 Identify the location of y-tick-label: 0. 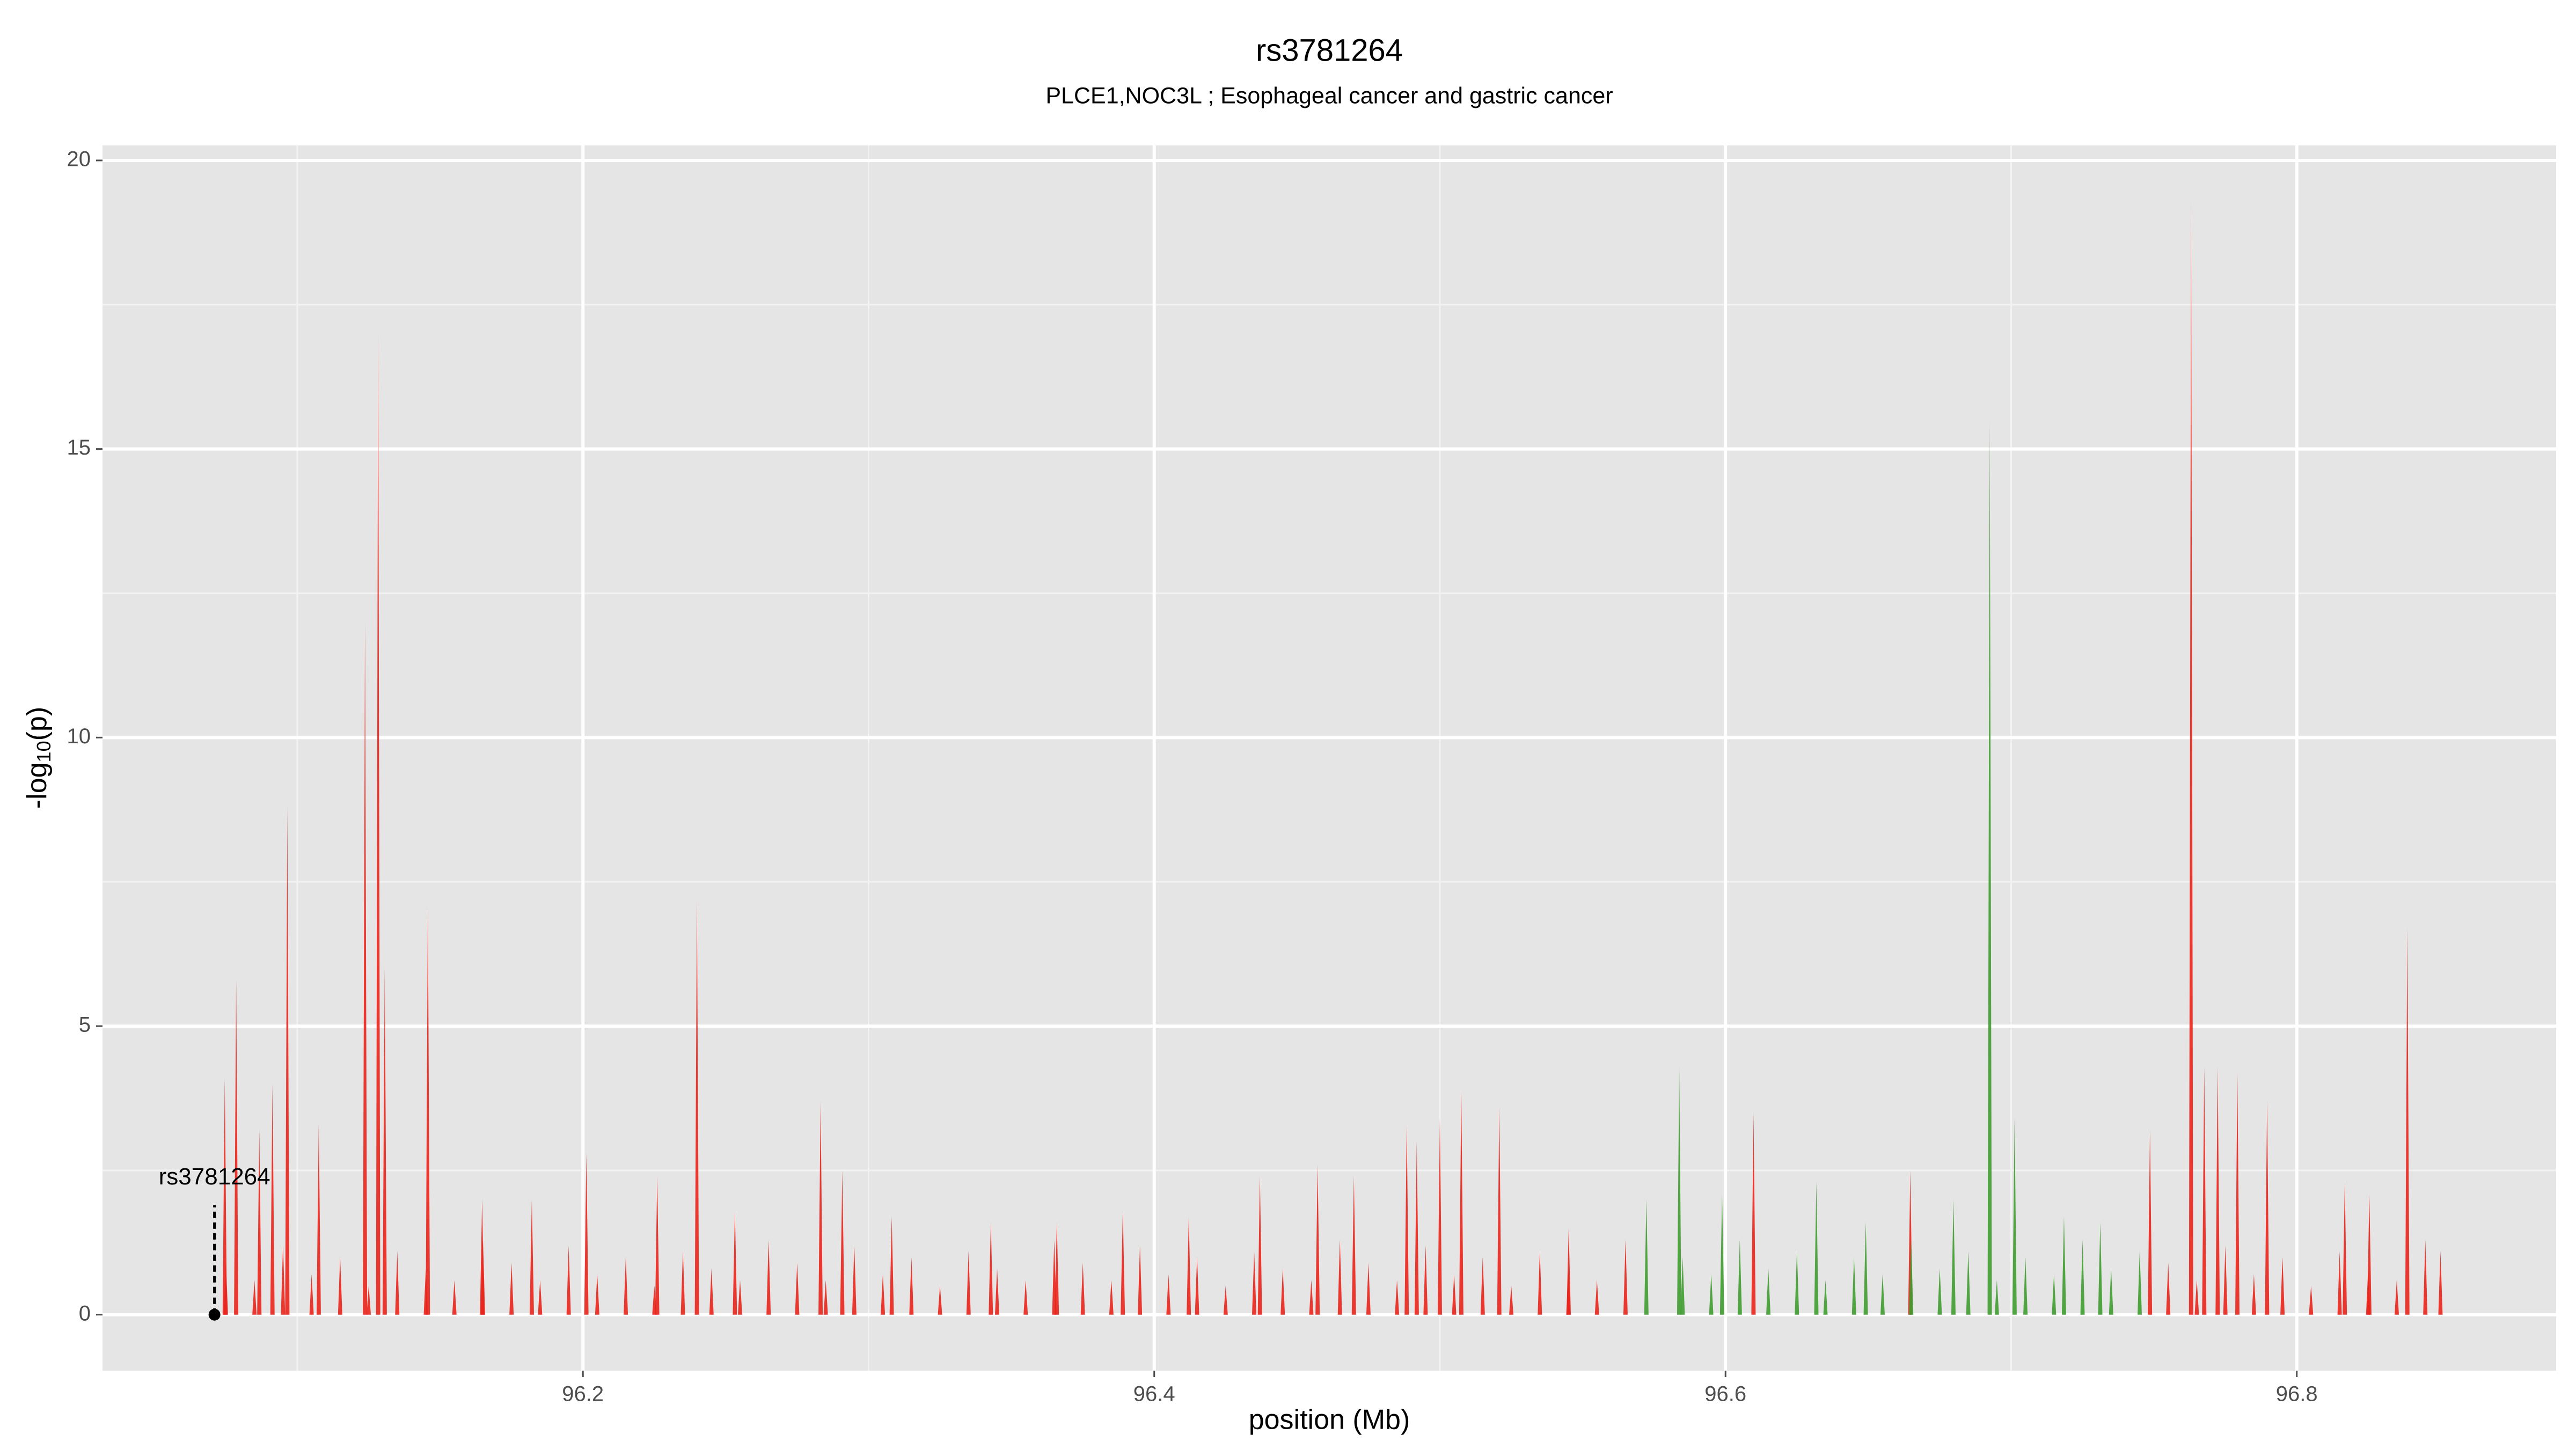
(85, 1313).